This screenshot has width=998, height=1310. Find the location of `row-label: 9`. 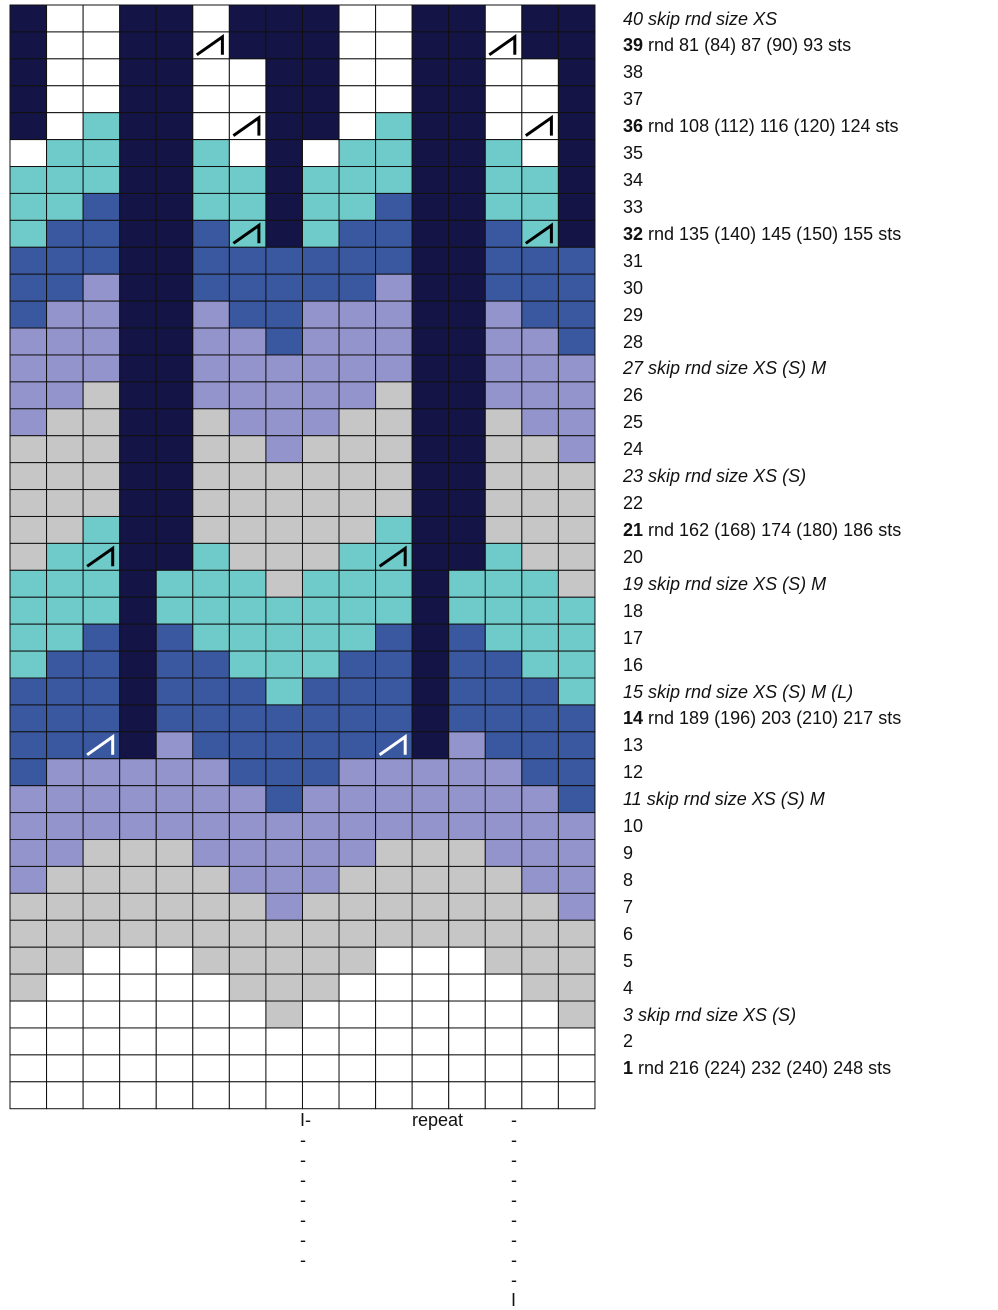

row-label: 9 is located at coordinates (628, 853).